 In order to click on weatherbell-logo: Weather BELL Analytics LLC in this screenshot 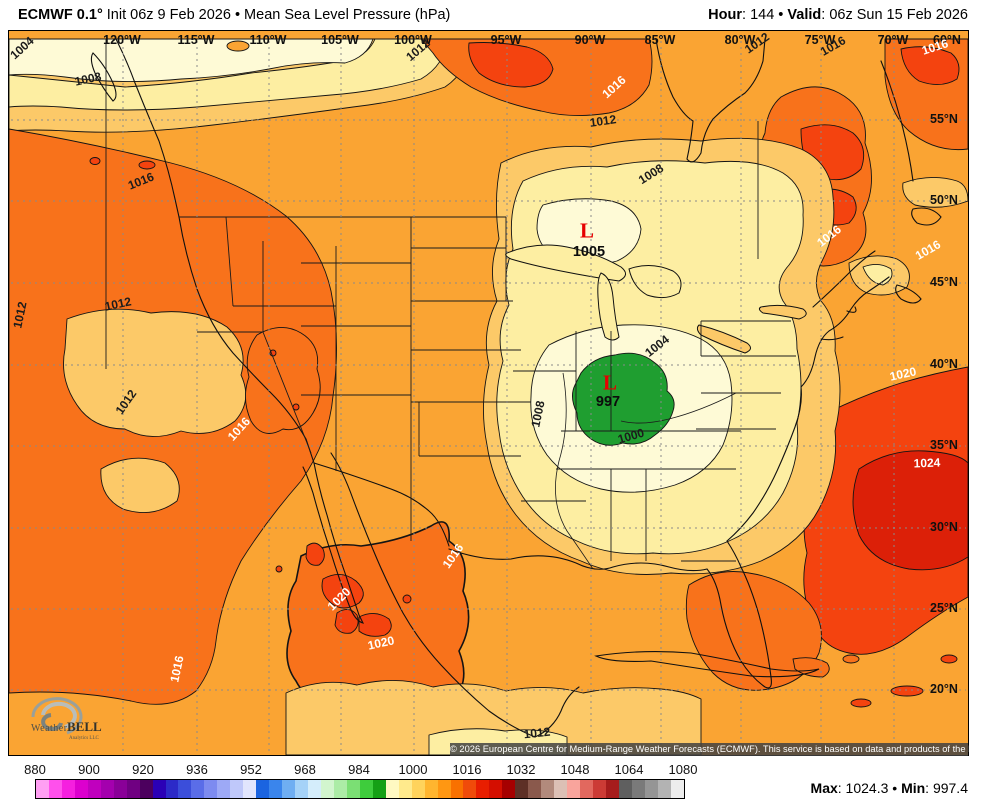, I will do `click(76, 722)`.